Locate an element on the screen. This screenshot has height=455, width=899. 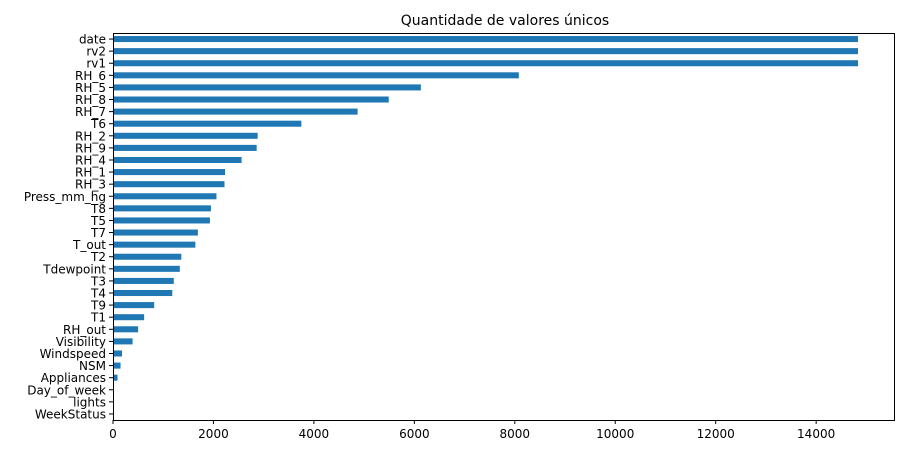
bar-rv2 is located at coordinates (485, 51).